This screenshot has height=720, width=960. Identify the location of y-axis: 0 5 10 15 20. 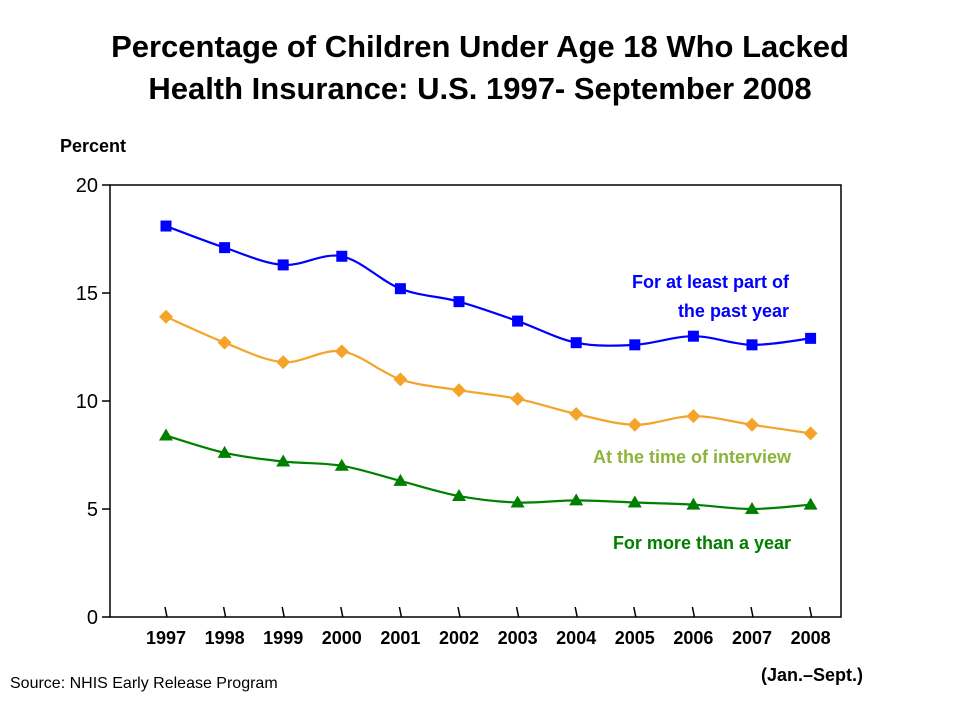
(93, 402).